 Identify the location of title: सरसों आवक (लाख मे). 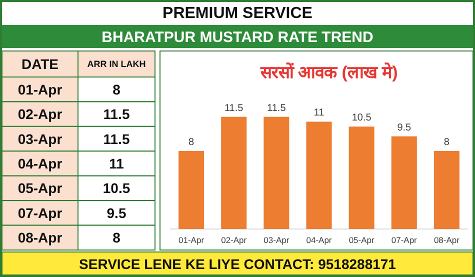
(329, 72).